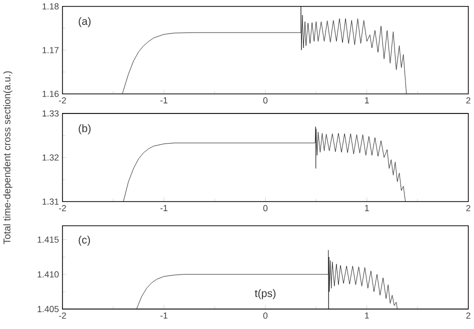  I want to click on y-axis-title: Total time-dependent cross section(a.u.), so click(7, 158).